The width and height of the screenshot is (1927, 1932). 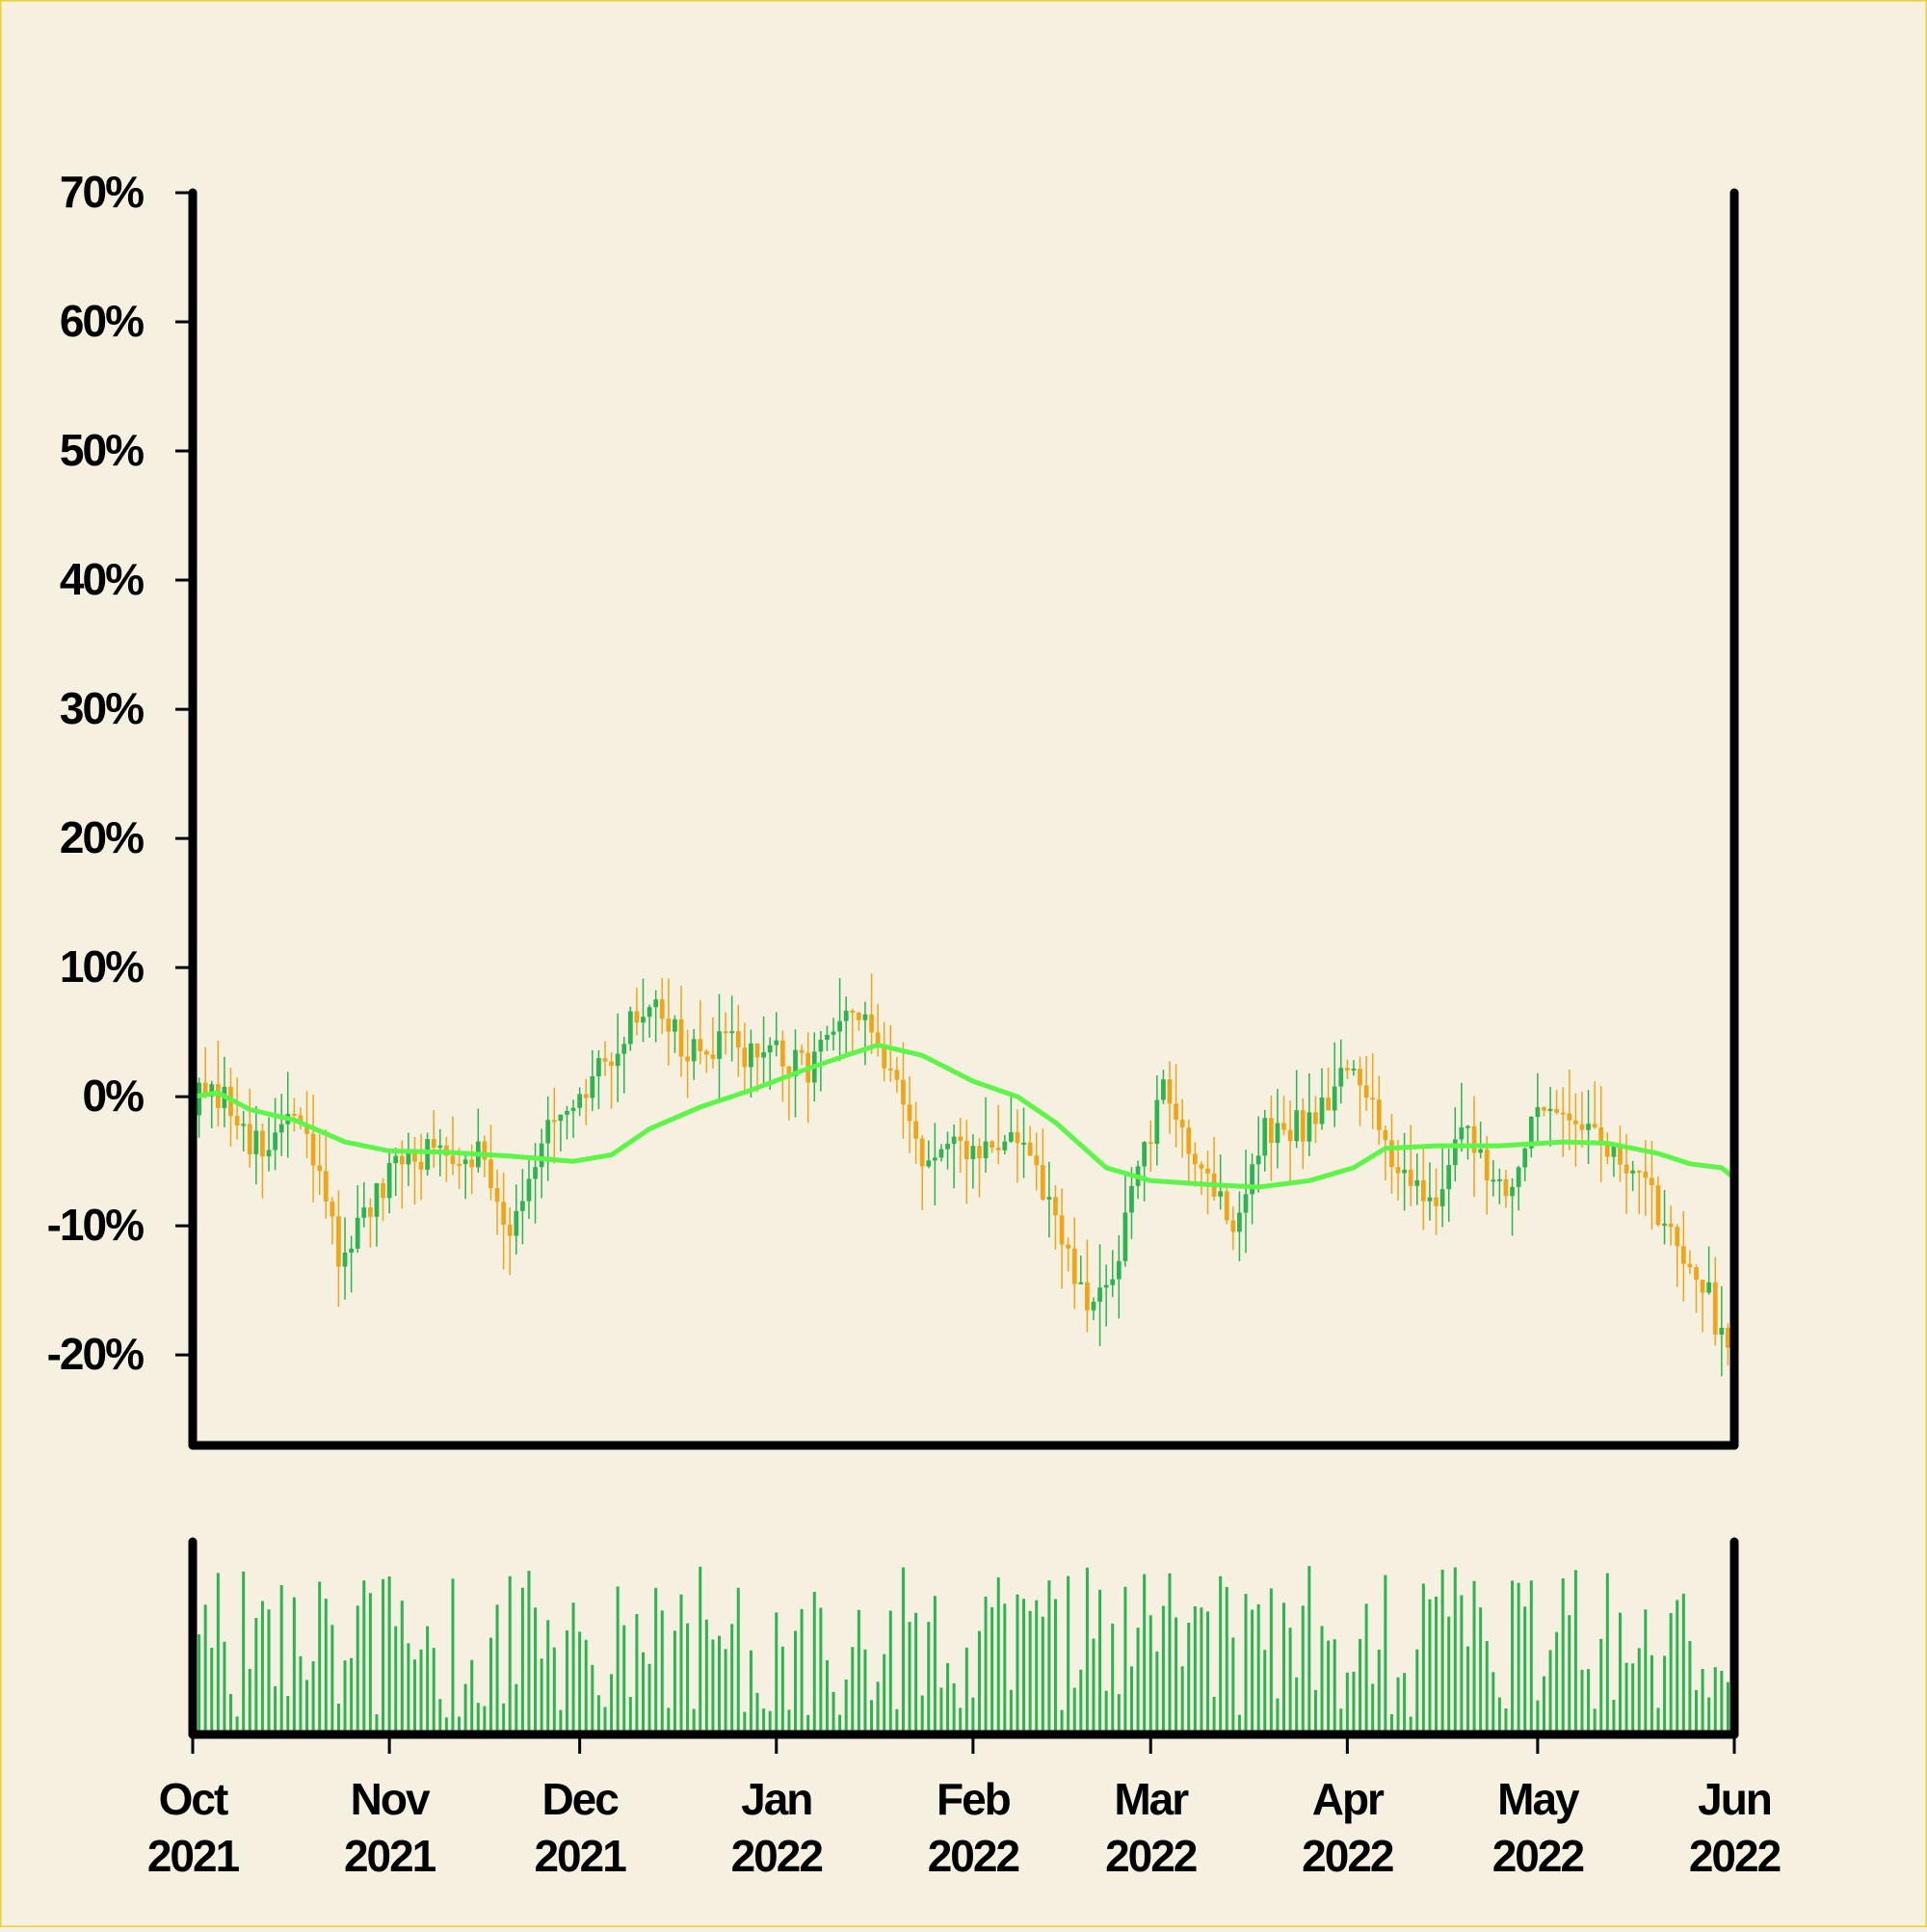 I want to click on x-tick-label-month: Mar, so click(x=1152, y=1799).